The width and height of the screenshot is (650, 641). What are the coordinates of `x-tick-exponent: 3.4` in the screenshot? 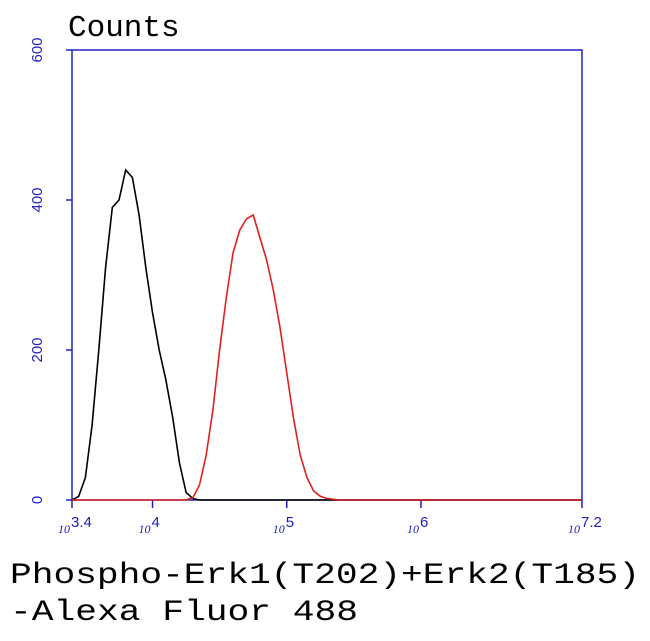 It's located at (81, 522).